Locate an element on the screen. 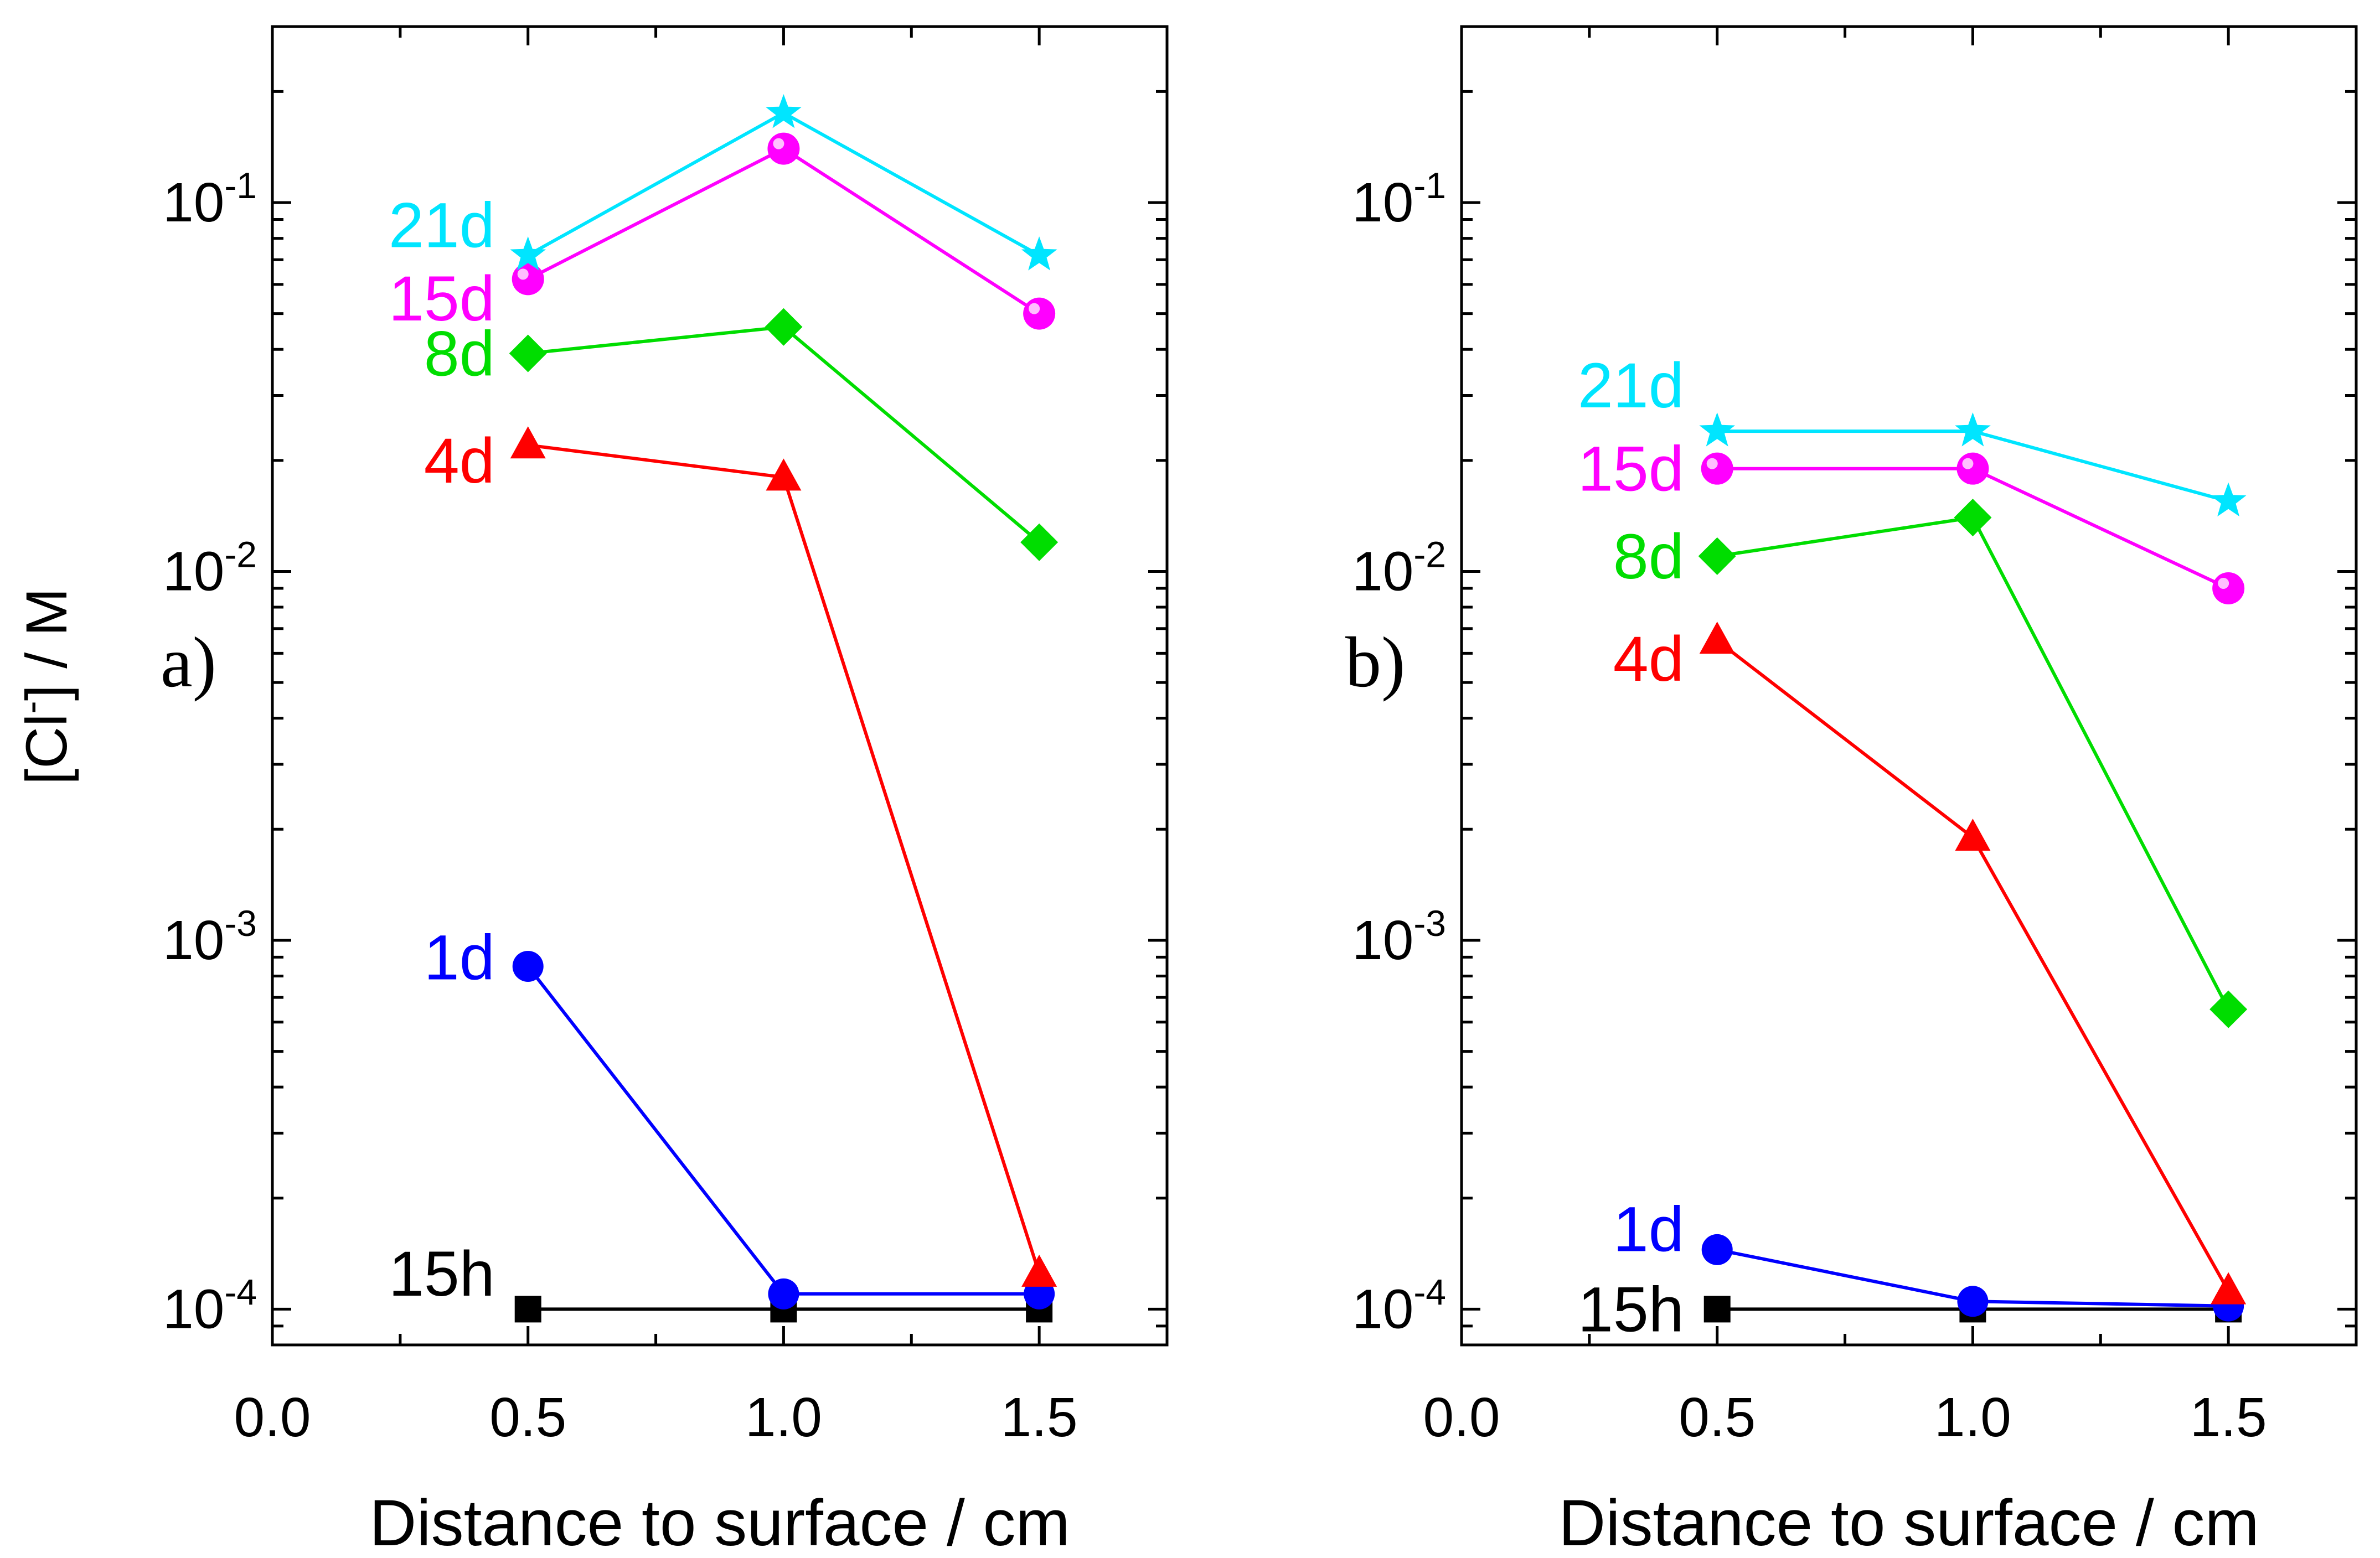 This screenshot has width=2380, height=1558. panel-a-ytick-exp: -4 is located at coordinates (240, 1291).